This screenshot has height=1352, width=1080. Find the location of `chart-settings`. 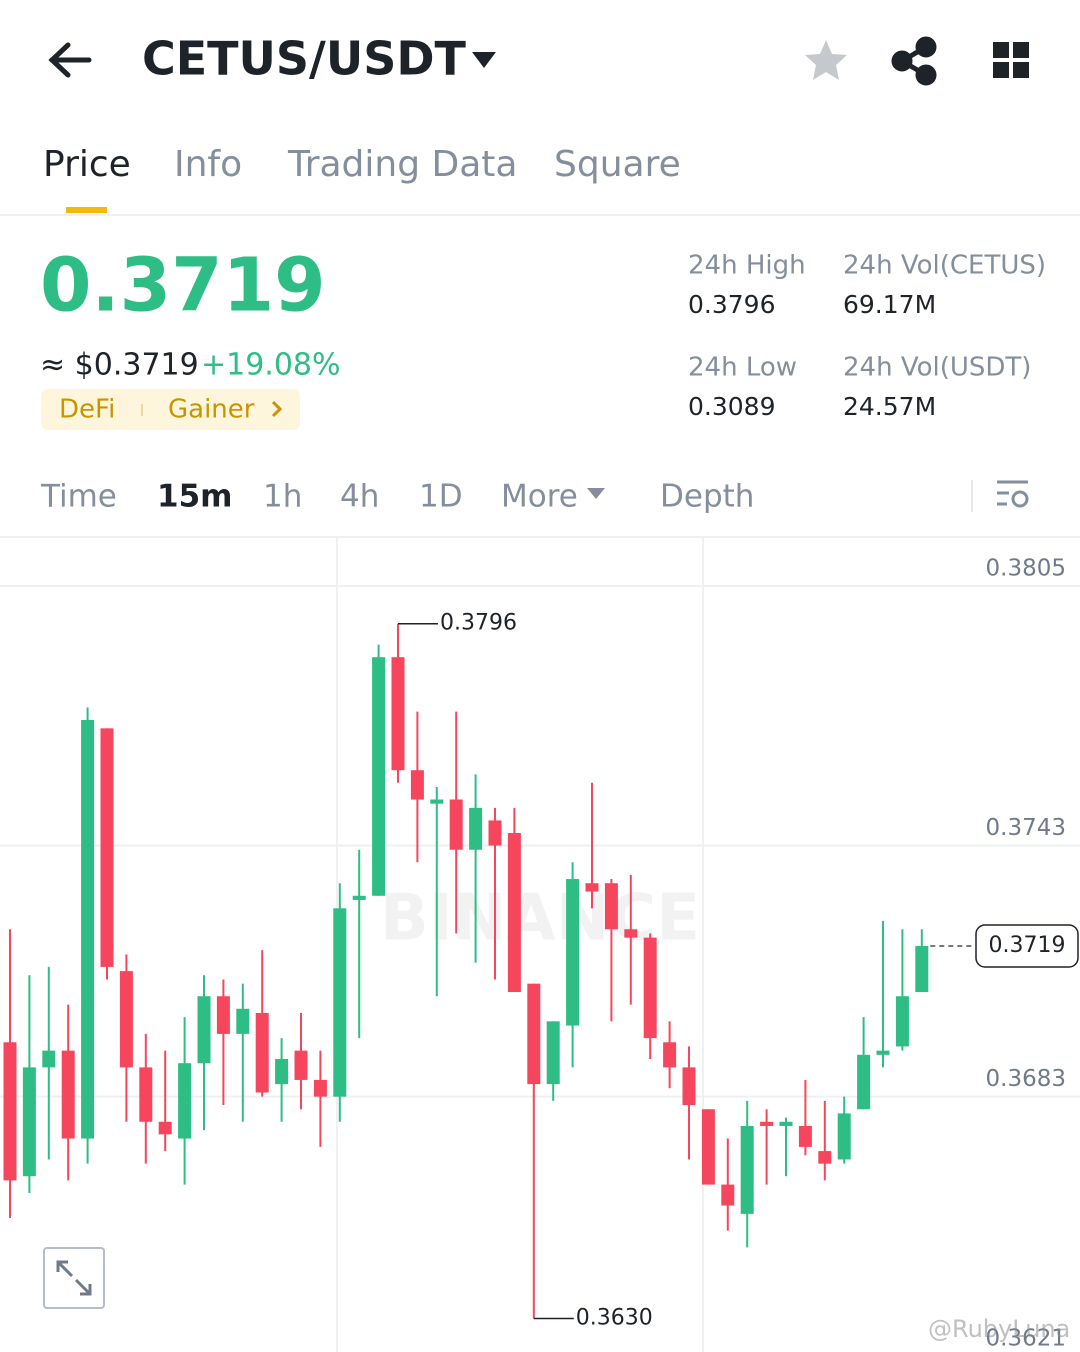

chart-settings is located at coordinates (1013, 494).